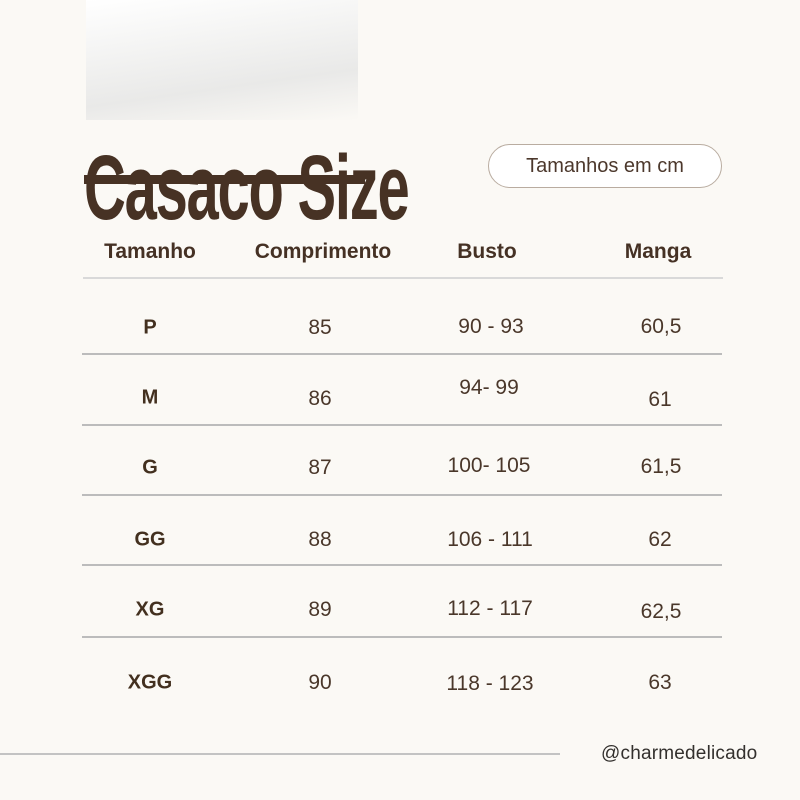 The width and height of the screenshot is (800, 800). What do you see at coordinates (489, 465) in the screenshot?
I see `busto-cell: 100- 105` at bounding box center [489, 465].